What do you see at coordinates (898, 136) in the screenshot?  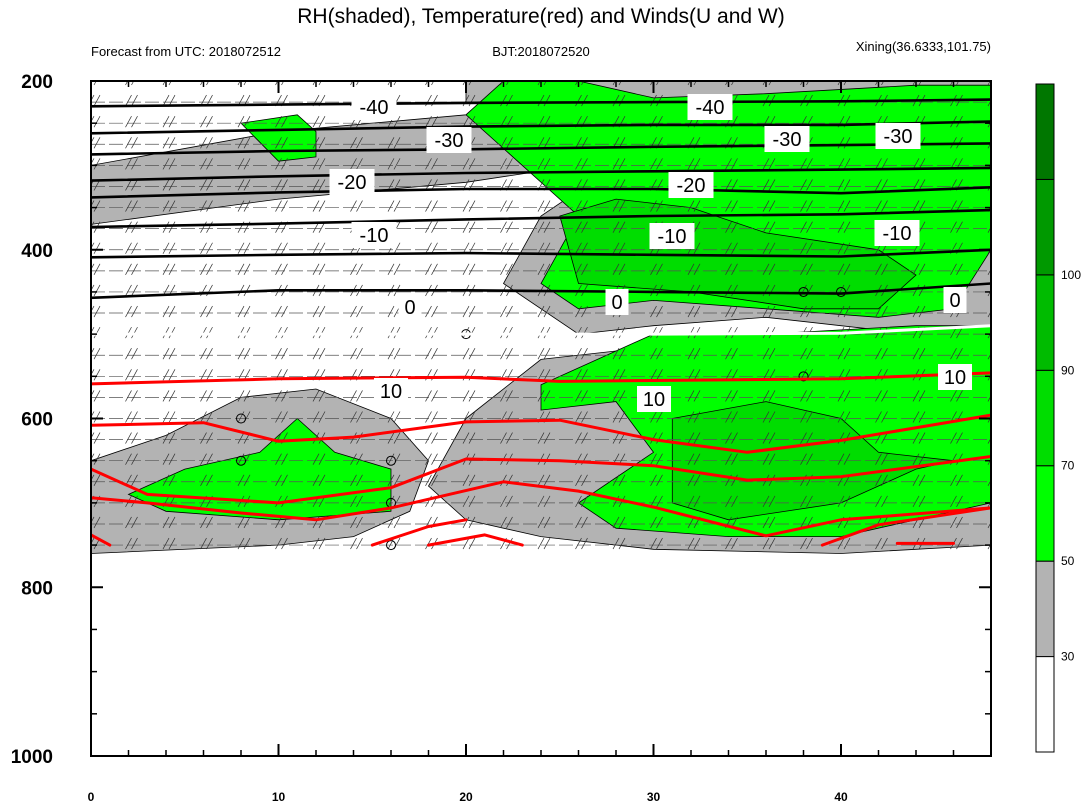 I see `contour-label-box` at bounding box center [898, 136].